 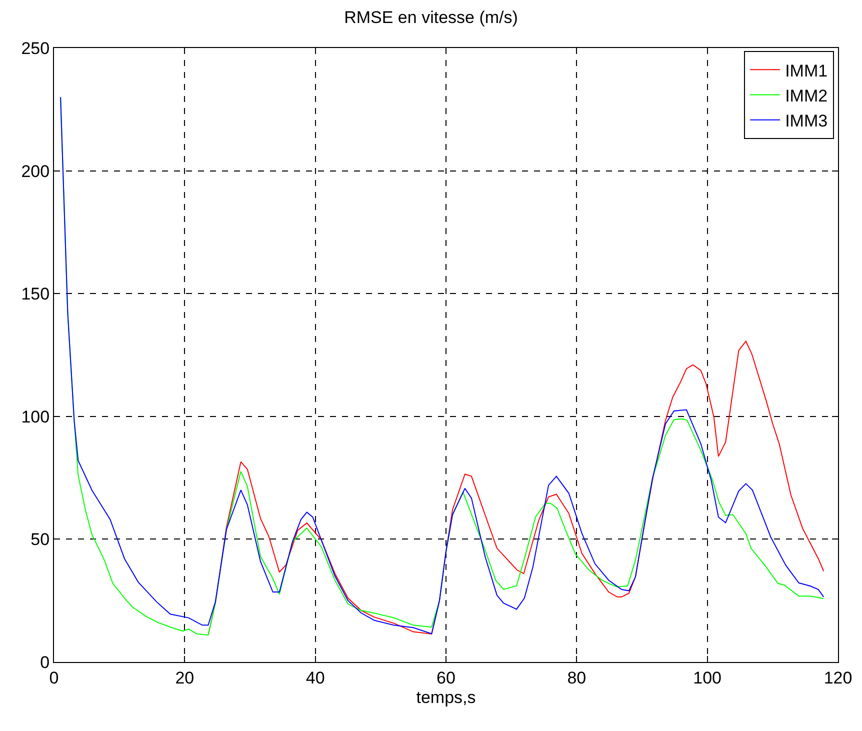 What do you see at coordinates (35, 416) in the screenshot?
I see `y-tick-label: 100` at bounding box center [35, 416].